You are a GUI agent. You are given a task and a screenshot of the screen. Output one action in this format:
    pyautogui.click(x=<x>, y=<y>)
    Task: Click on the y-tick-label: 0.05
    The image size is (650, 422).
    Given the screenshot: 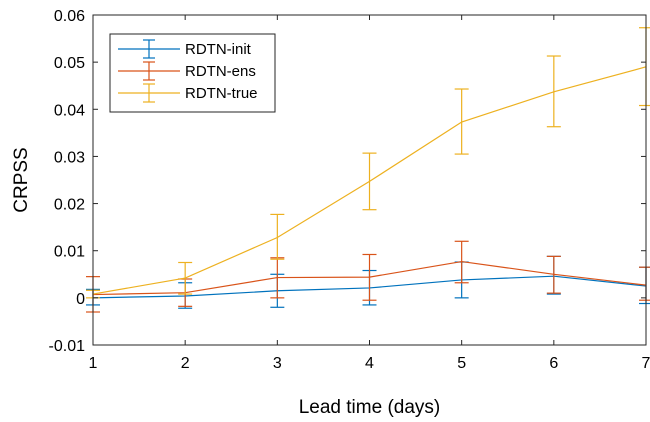 What is the action you would take?
    pyautogui.click(x=69, y=63)
    